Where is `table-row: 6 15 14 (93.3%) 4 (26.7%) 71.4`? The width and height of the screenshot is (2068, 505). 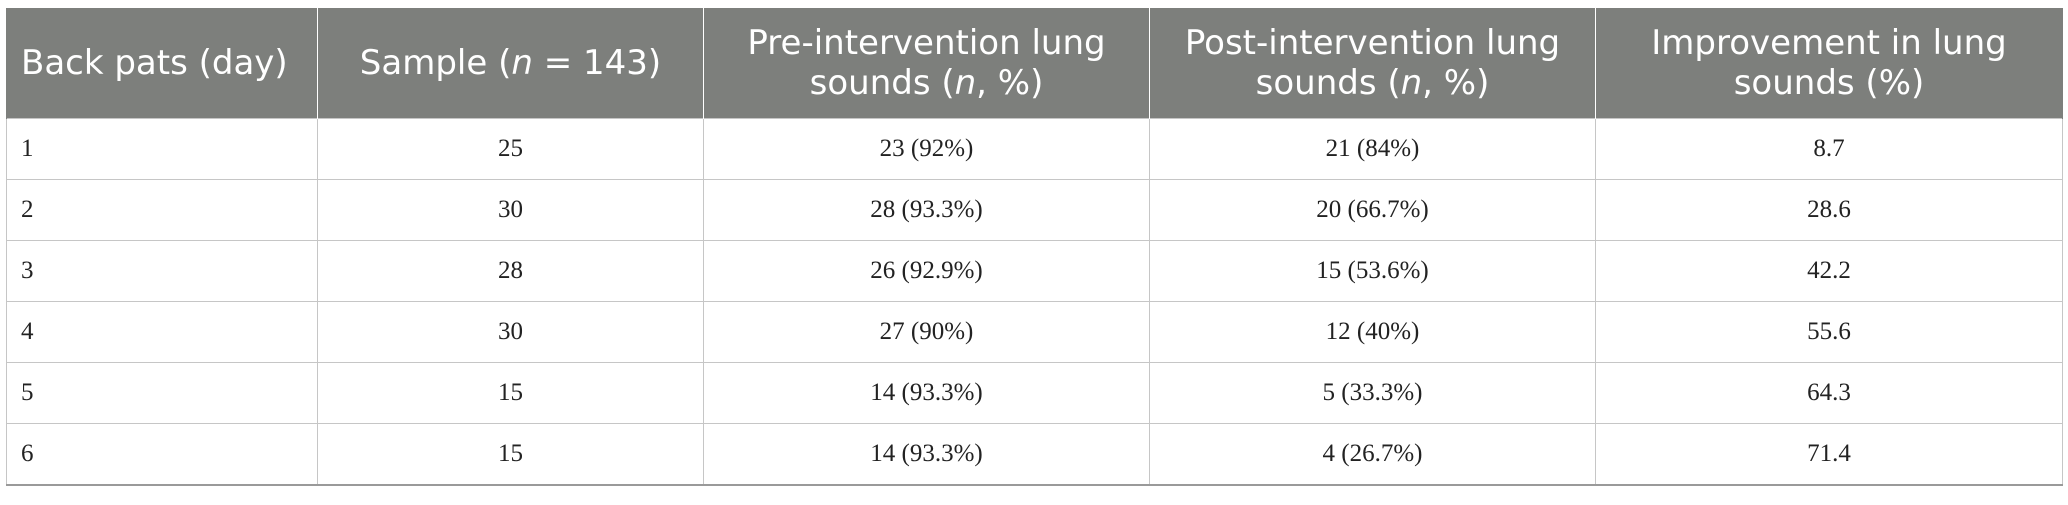 table-row: 6 15 14 (93.3%) 4 (26.7%) 71.4 is located at coordinates (1034, 454).